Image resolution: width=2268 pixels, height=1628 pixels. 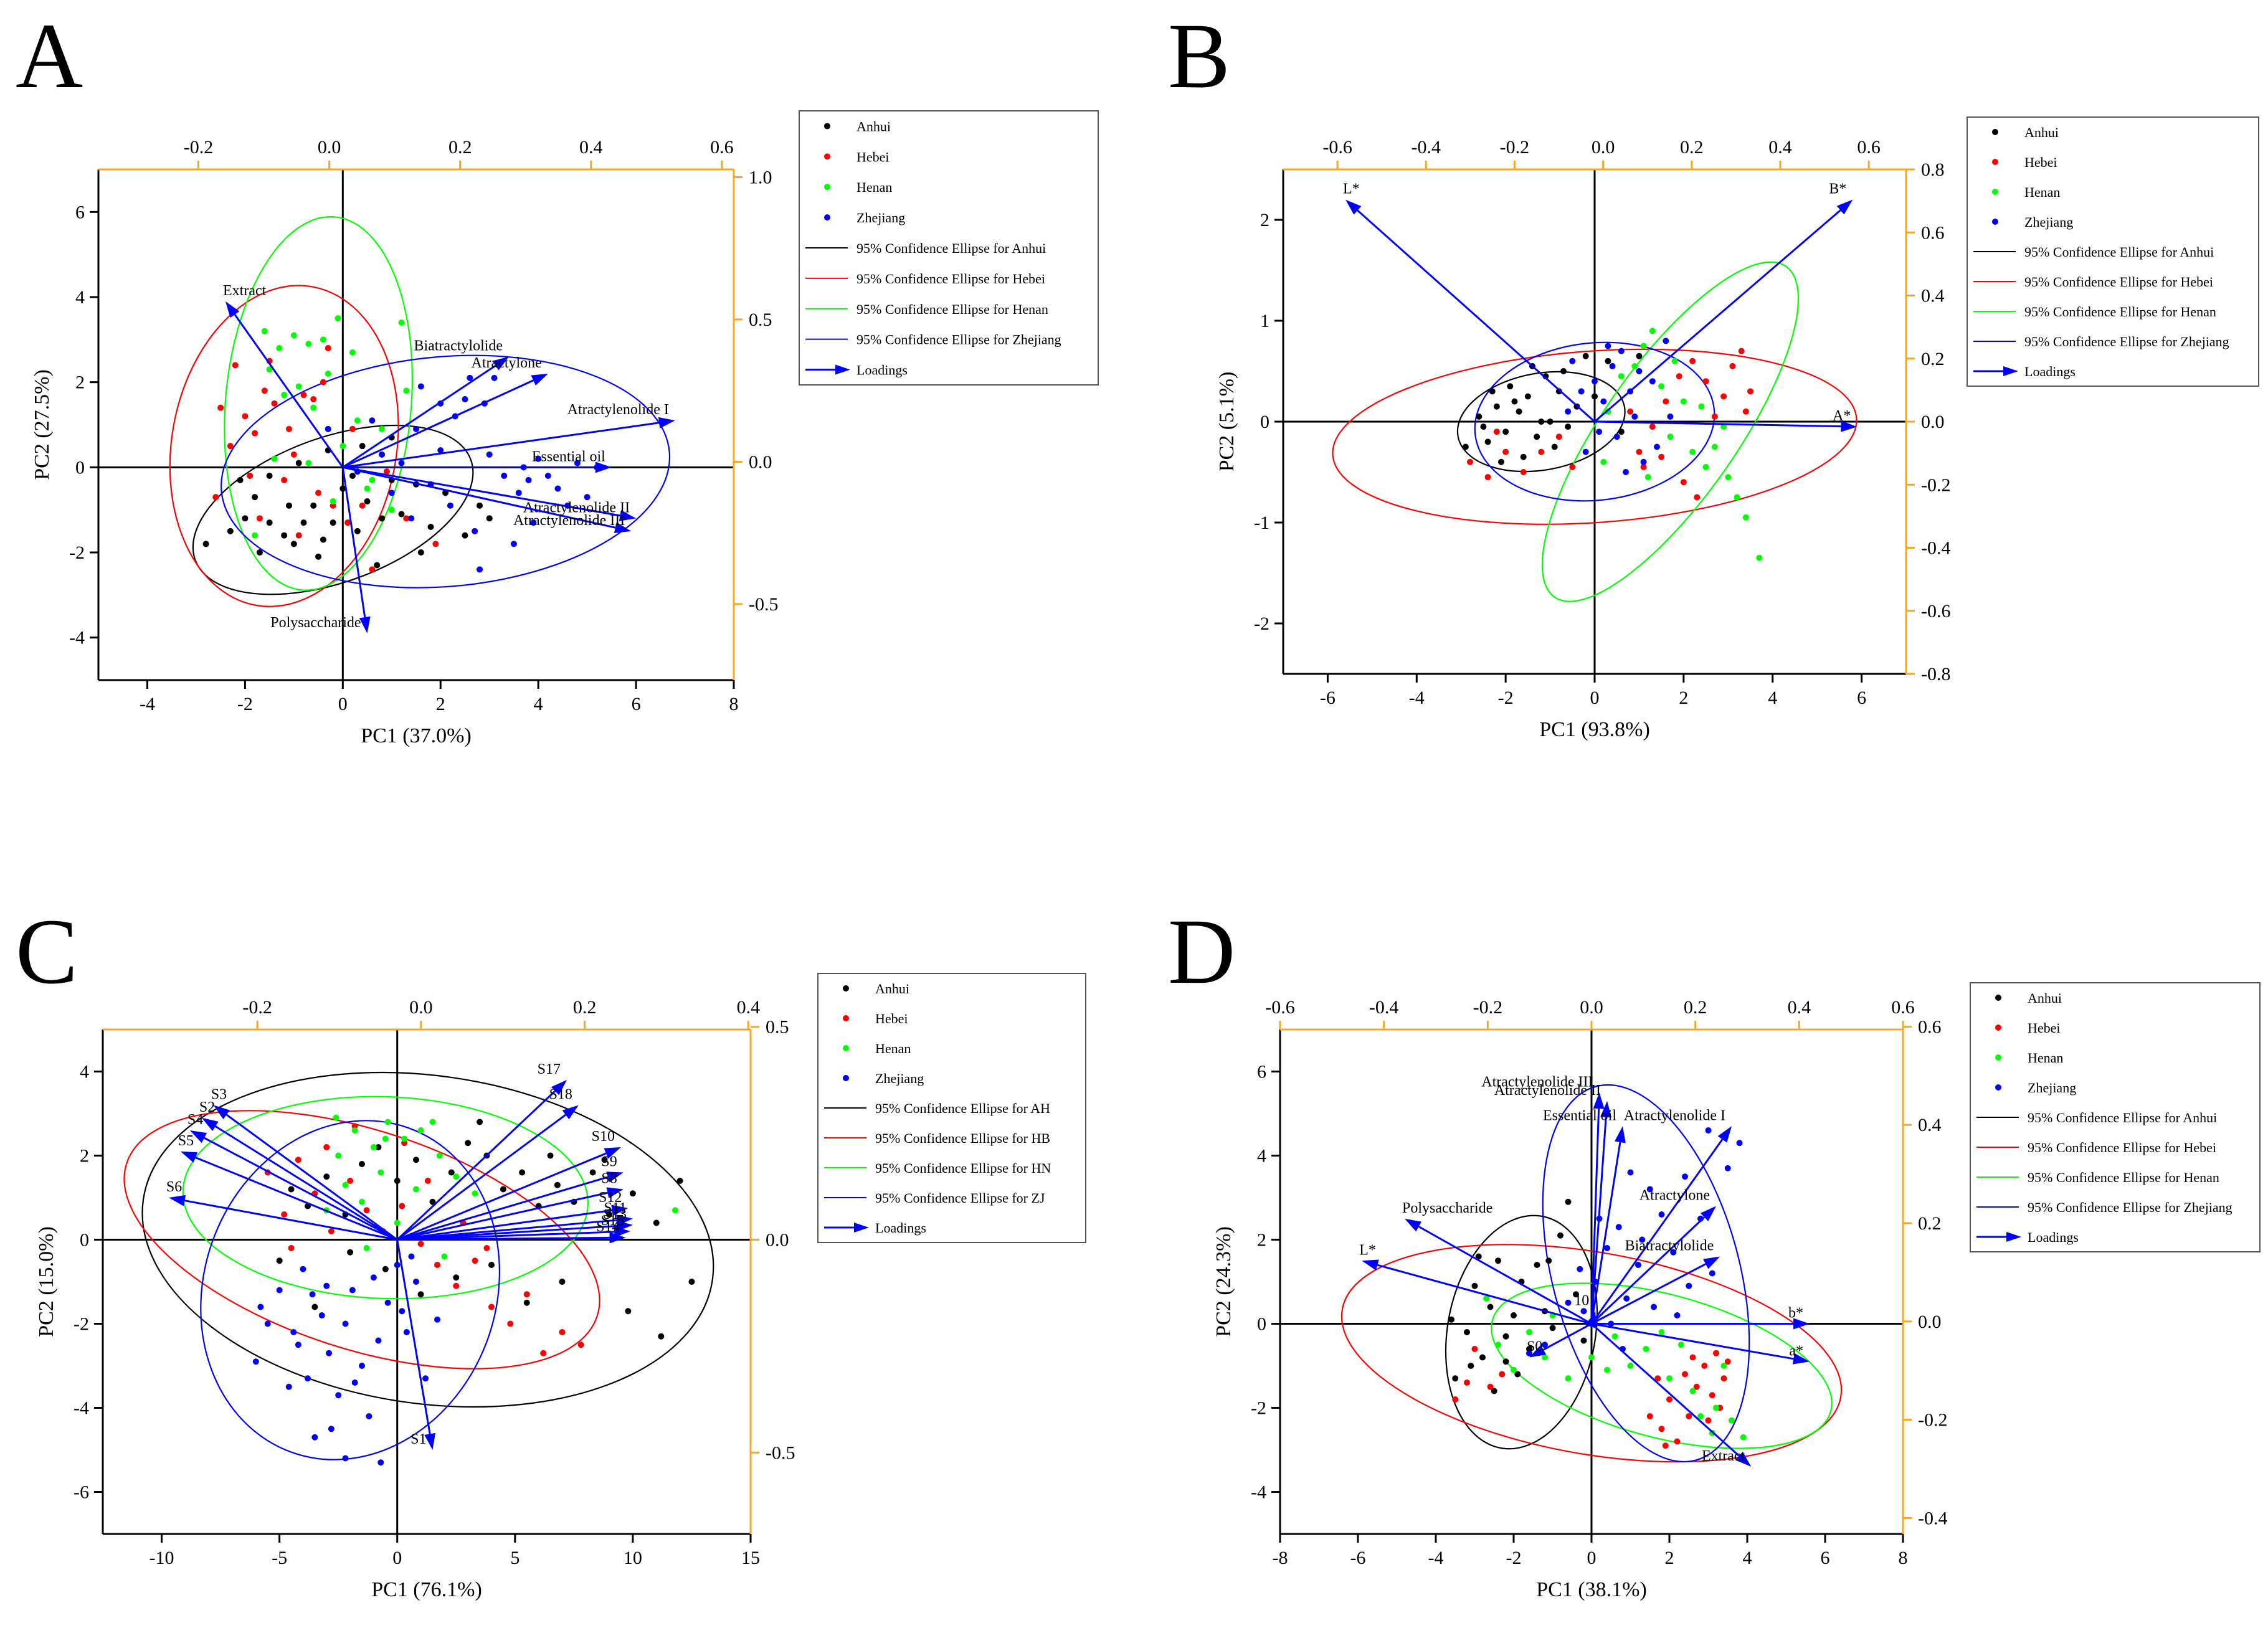 I want to click on legend-marker-hebei, so click(x=1998, y=1028).